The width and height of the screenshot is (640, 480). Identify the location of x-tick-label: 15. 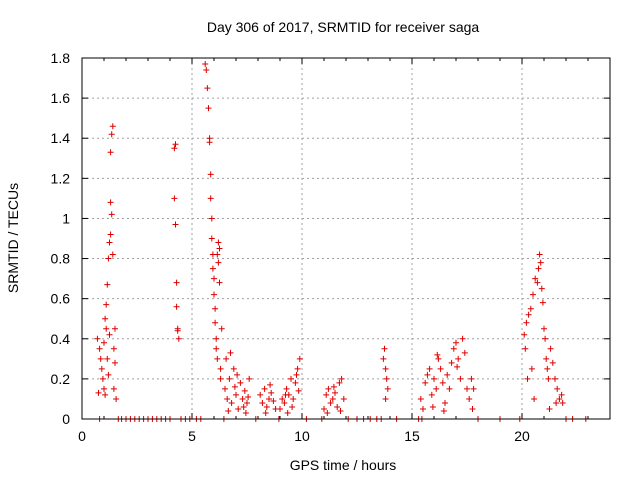
(412, 436).